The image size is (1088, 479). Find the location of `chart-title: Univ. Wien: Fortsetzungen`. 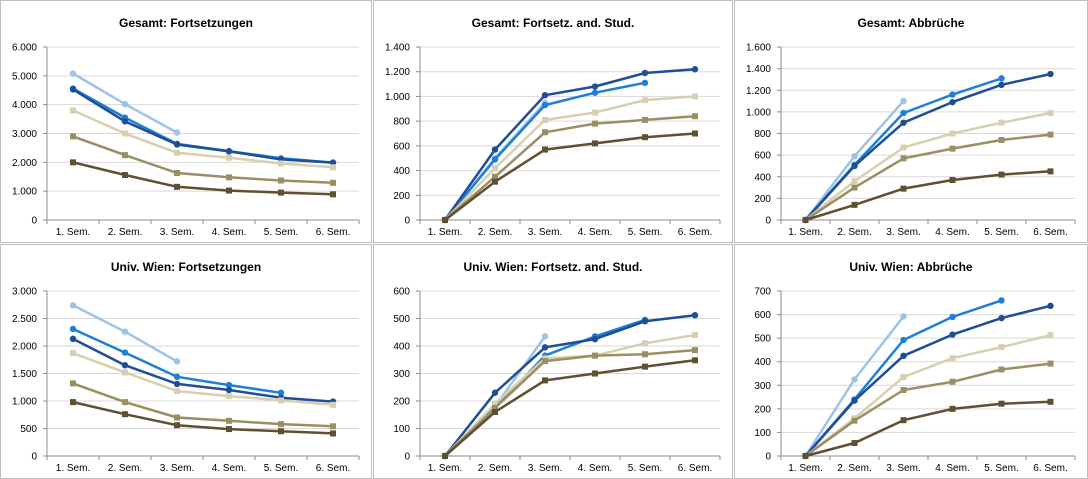

chart-title: Univ. Wien: Fortsetzungen is located at coordinates (186, 267).